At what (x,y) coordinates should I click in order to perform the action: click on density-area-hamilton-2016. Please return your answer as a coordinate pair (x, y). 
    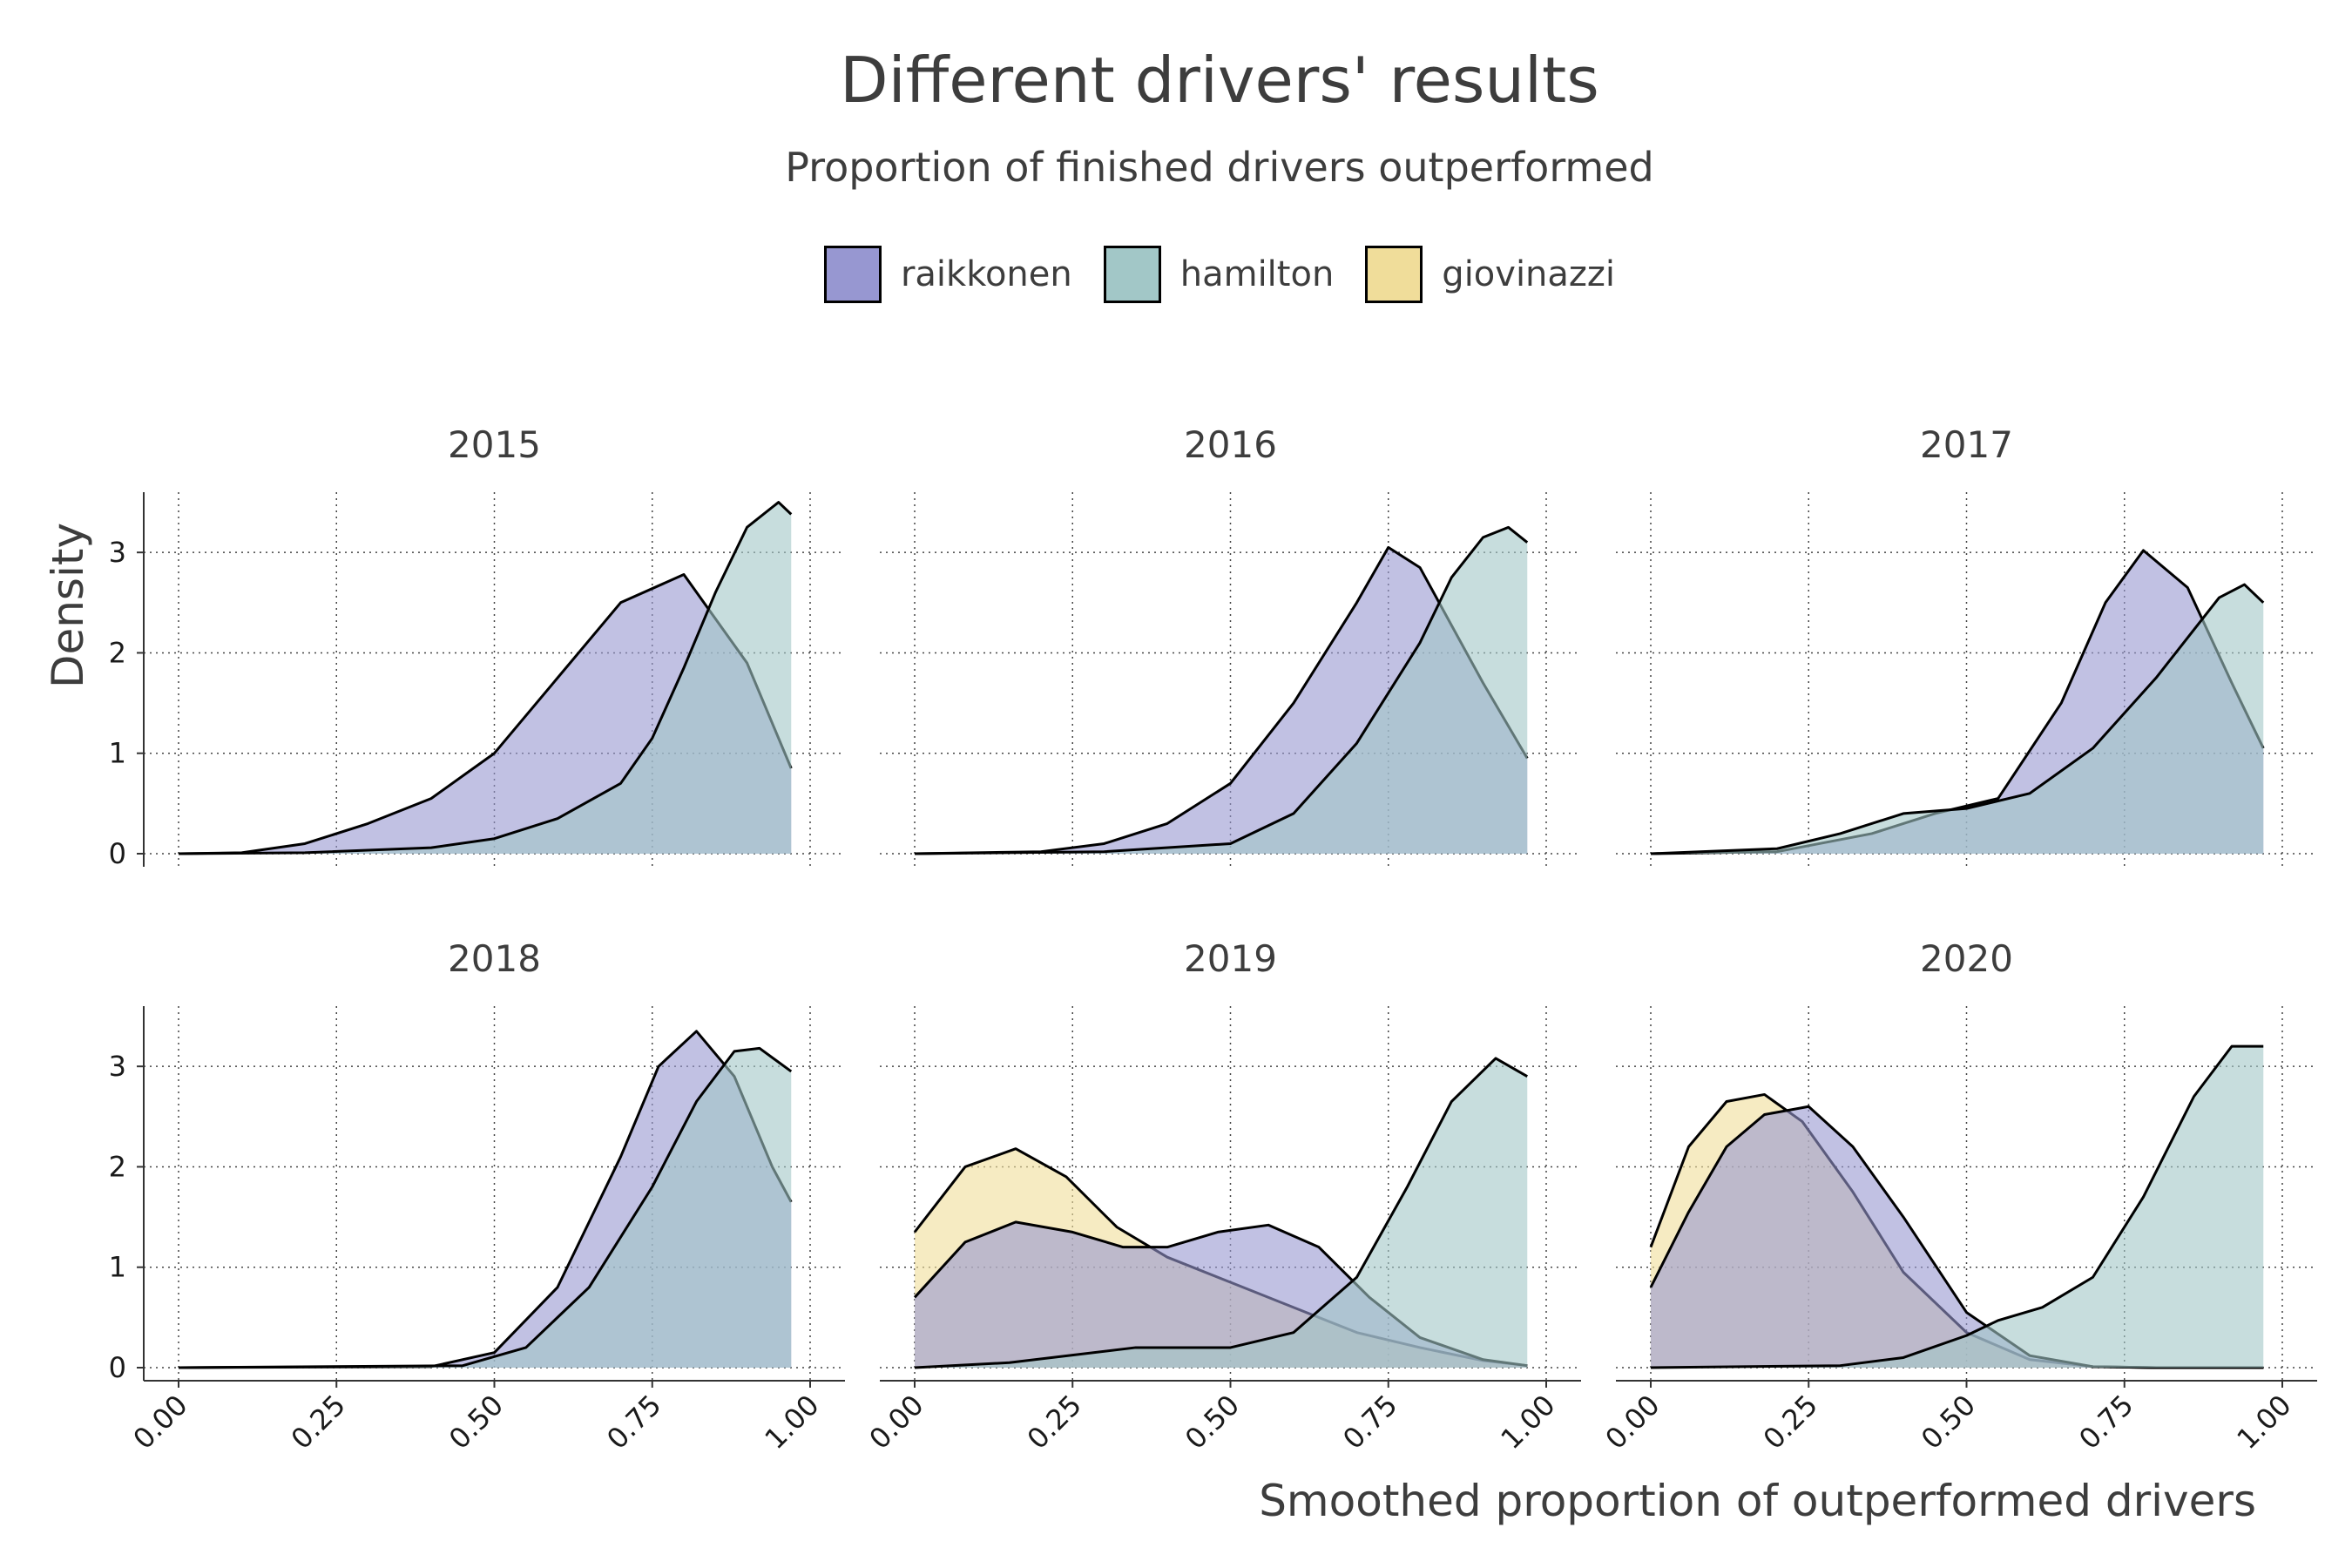
    Looking at the image, I should click on (1221, 690).